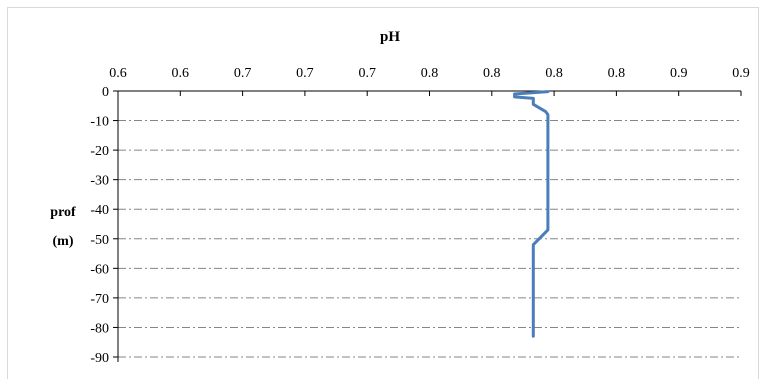  I want to click on y-tick-label: 0, so click(105, 92).